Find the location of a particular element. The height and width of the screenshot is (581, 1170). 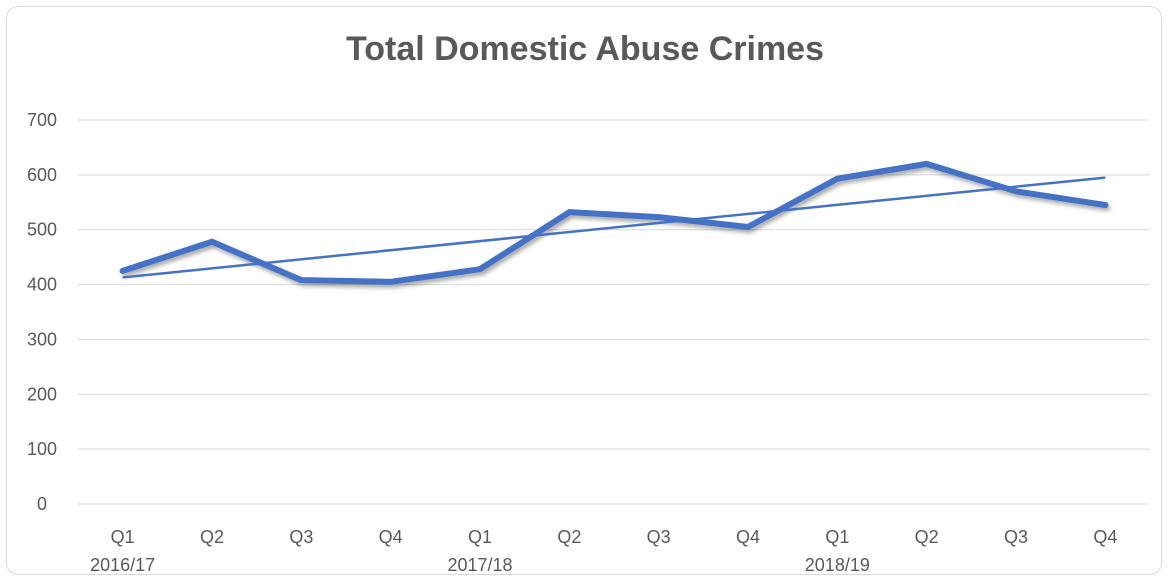

y-tick-label: 700 is located at coordinates (42, 120).